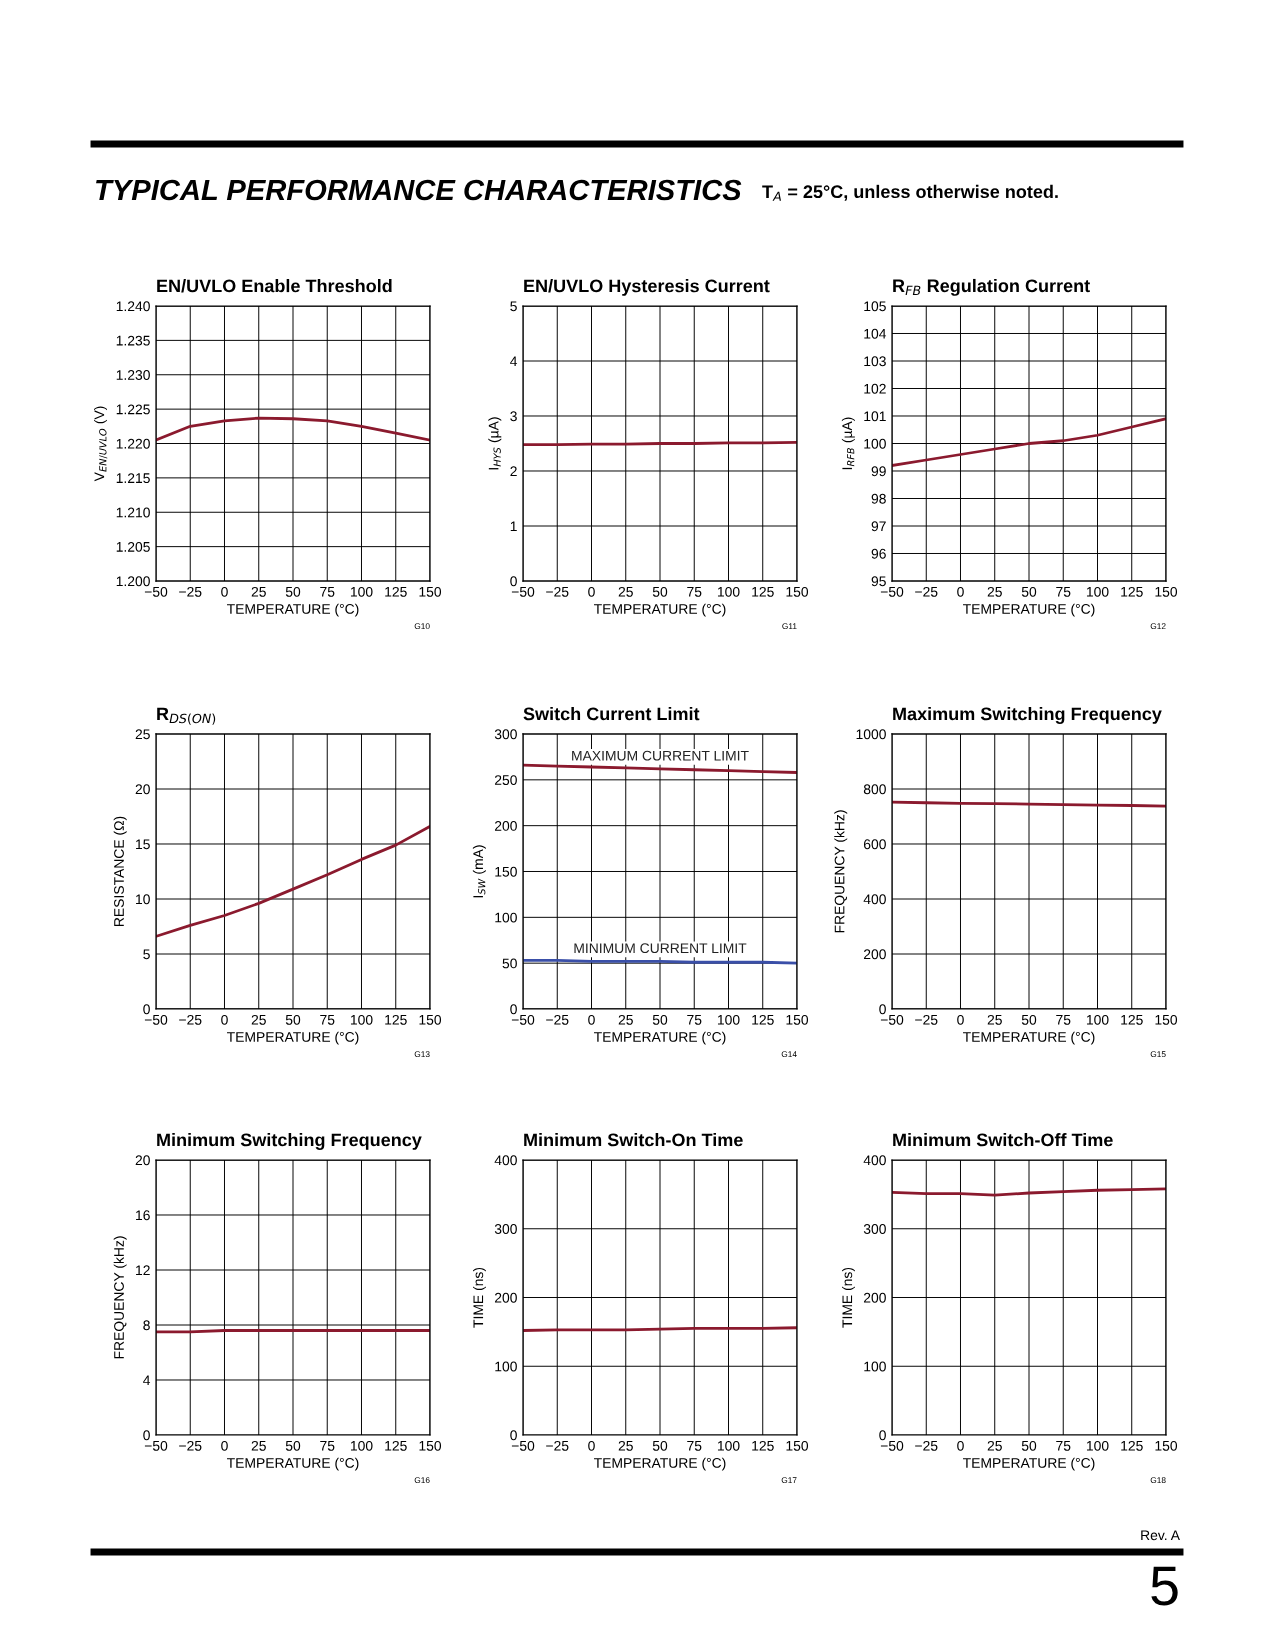 This screenshot has width=1275, height=1650. Describe the element at coordinates (789, 626) in the screenshot. I see `text: G11` at that location.